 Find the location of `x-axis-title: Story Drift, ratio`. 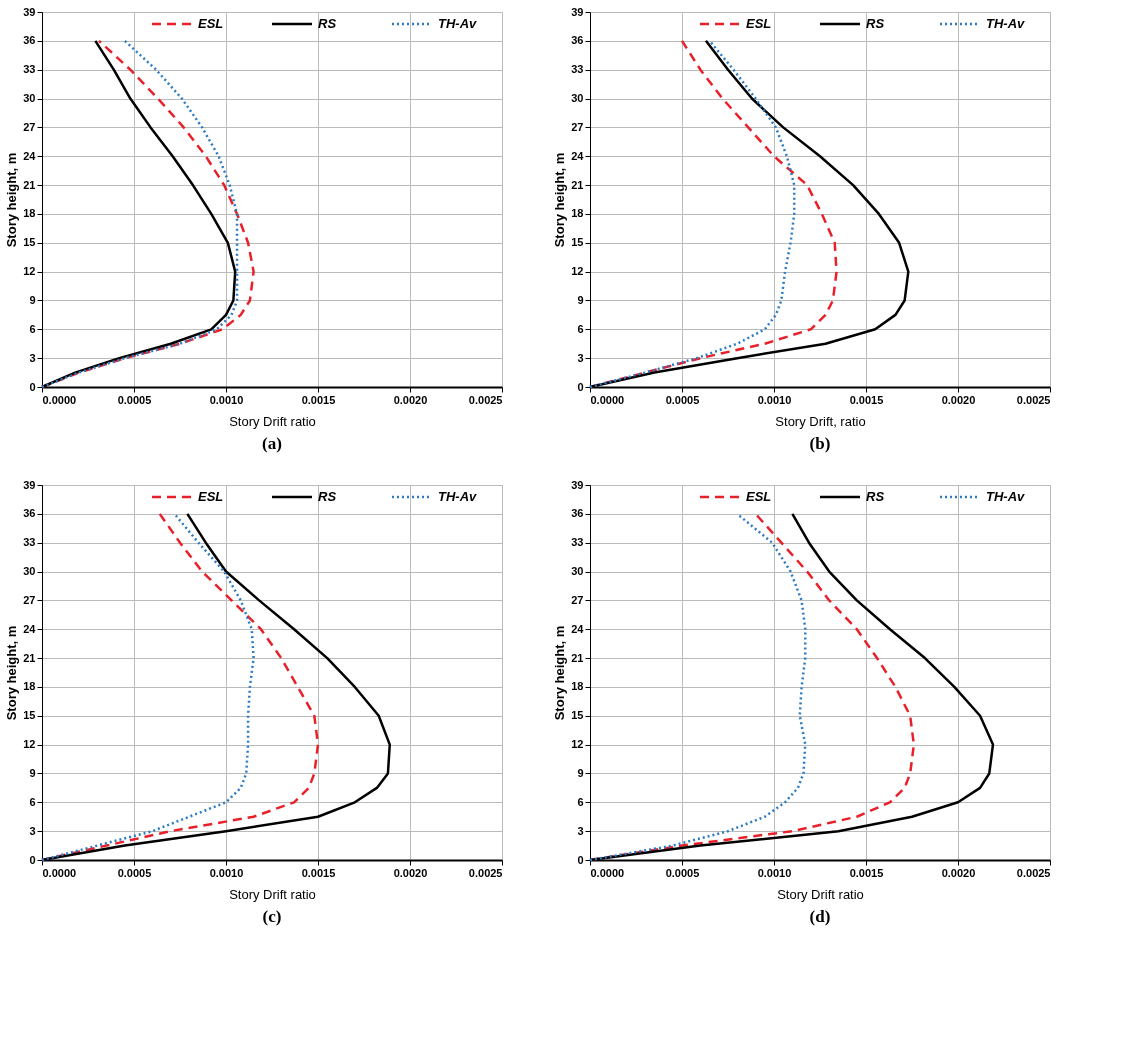

x-axis-title: Story Drift, ratio is located at coordinates (820, 421).